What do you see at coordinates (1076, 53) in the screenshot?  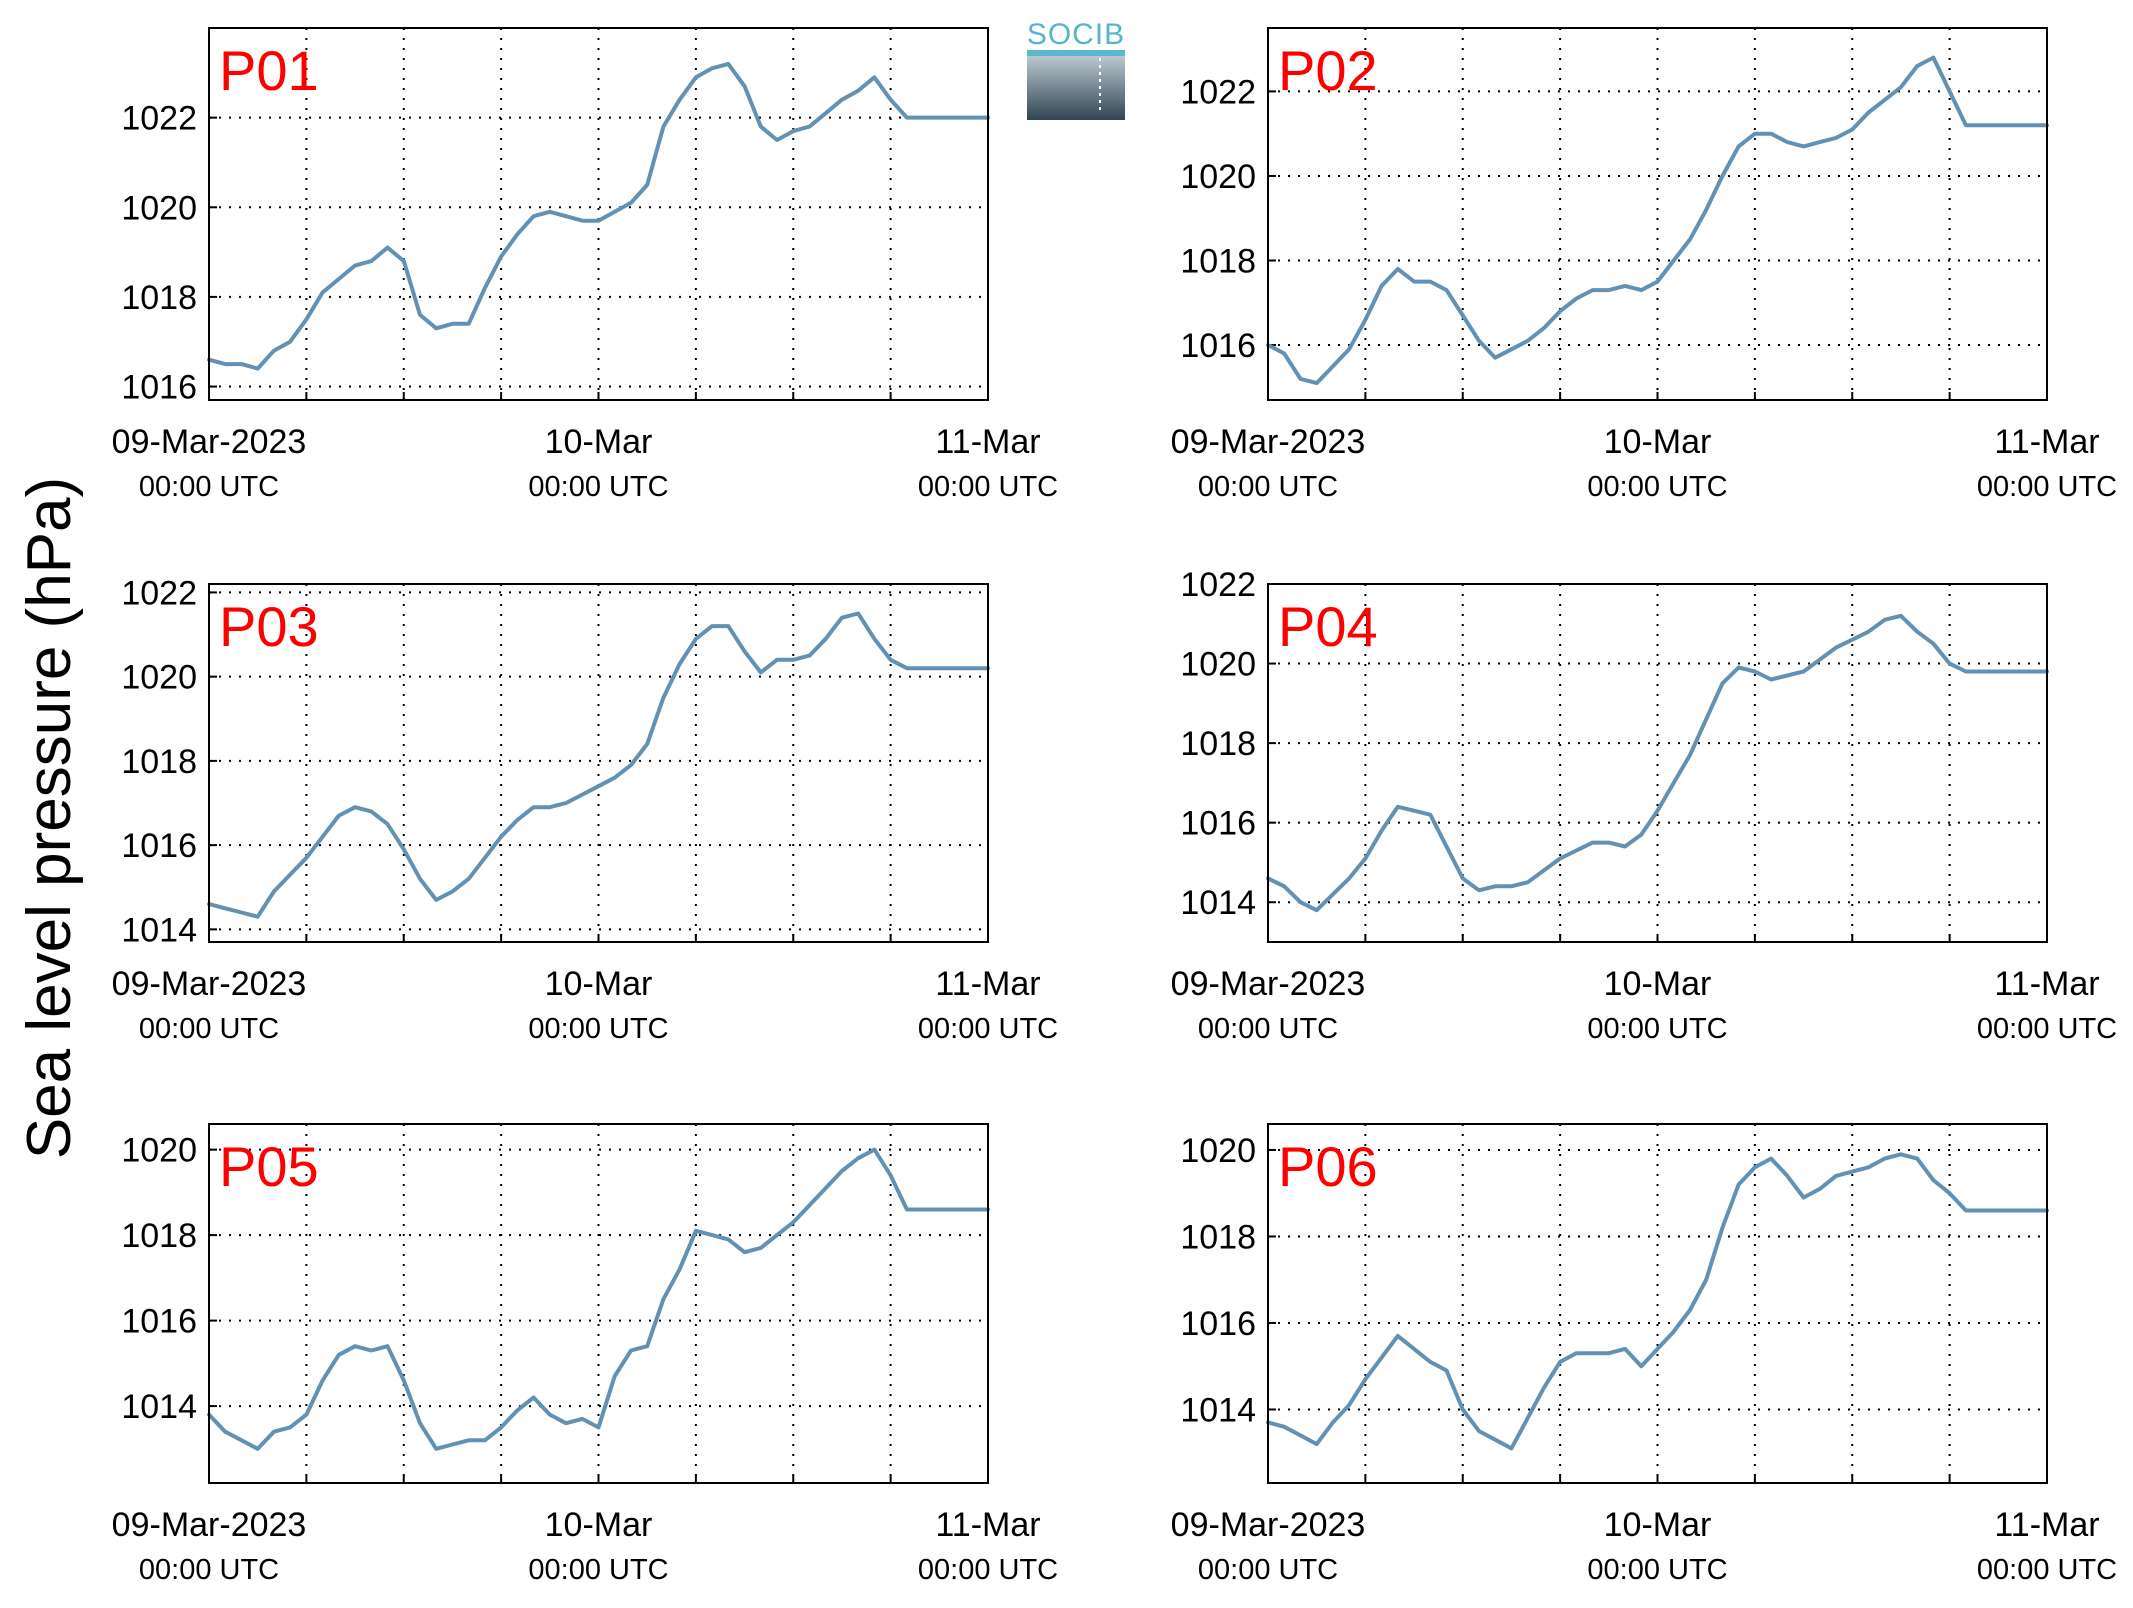 I see `logo-wave-band` at bounding box center [1076, 53].